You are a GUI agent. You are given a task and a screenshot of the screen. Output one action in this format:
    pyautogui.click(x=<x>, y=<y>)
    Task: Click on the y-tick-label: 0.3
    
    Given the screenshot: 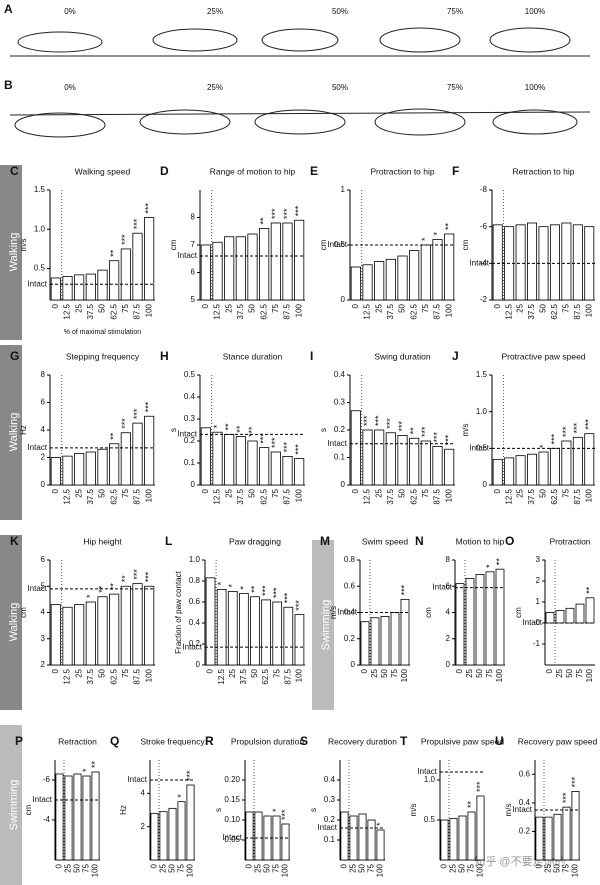 What is the action you would take?
    pyautogui.click(x=340, y=402)
    